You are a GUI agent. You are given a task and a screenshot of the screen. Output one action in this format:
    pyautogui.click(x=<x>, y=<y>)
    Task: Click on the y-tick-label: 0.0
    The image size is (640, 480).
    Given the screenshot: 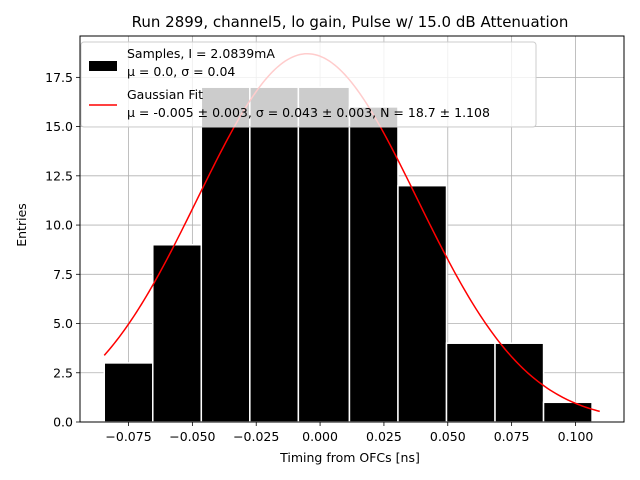 What is the action you would take?
    pyautogui.click(x=63, y=422)
    